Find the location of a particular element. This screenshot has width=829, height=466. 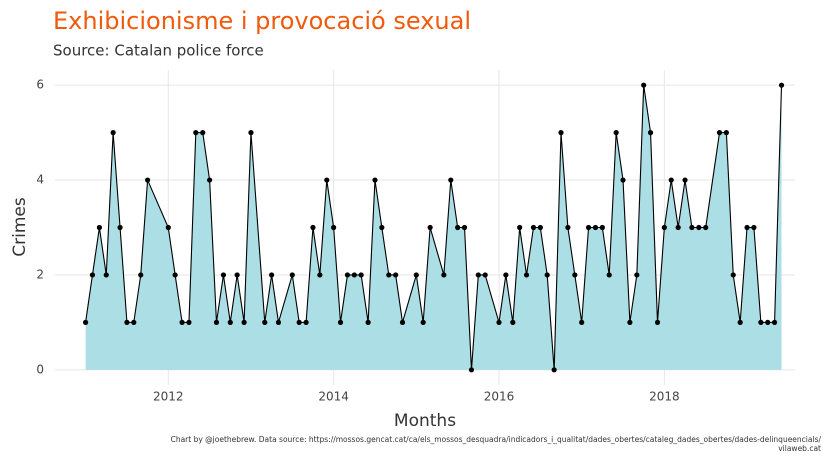

chart-subtitle: Source: Catalan police force is located at coordinates (158, 51).